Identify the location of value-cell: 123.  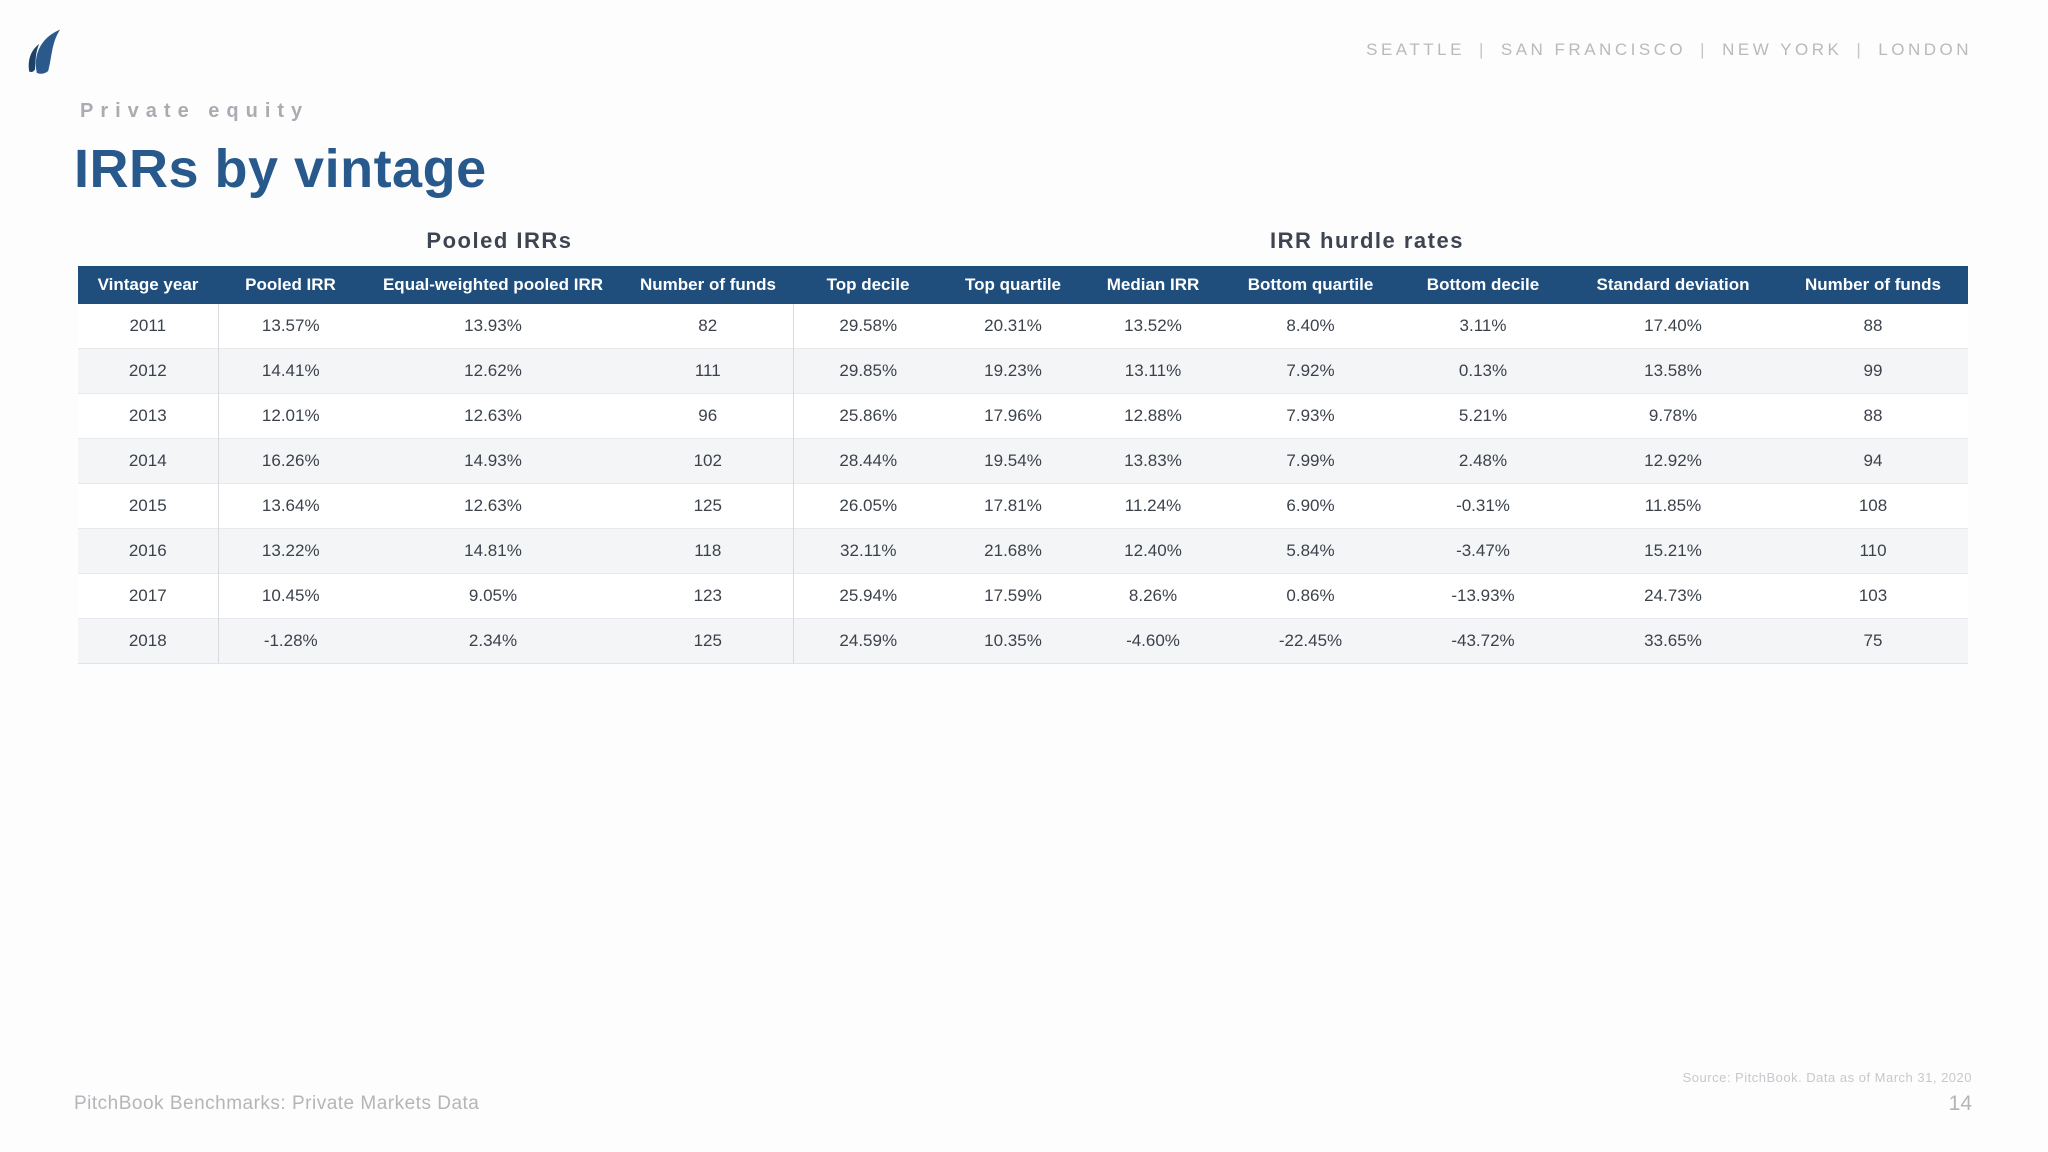
(708, 596).